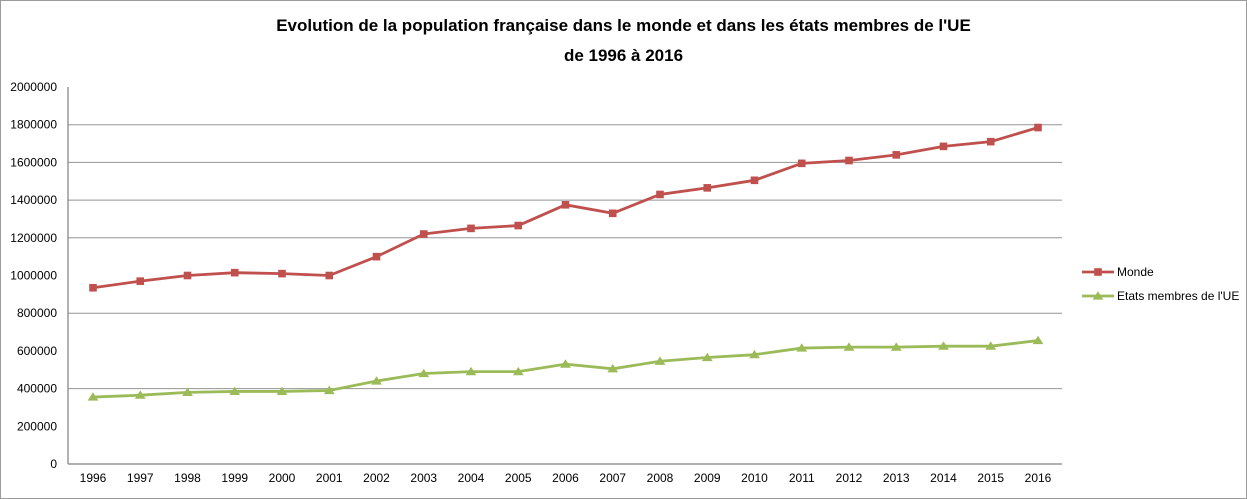  What do you see at coordinates (471, 478) in the screenshot?
I see `x-tick-label: 2004` at bounding box center [471, 478].